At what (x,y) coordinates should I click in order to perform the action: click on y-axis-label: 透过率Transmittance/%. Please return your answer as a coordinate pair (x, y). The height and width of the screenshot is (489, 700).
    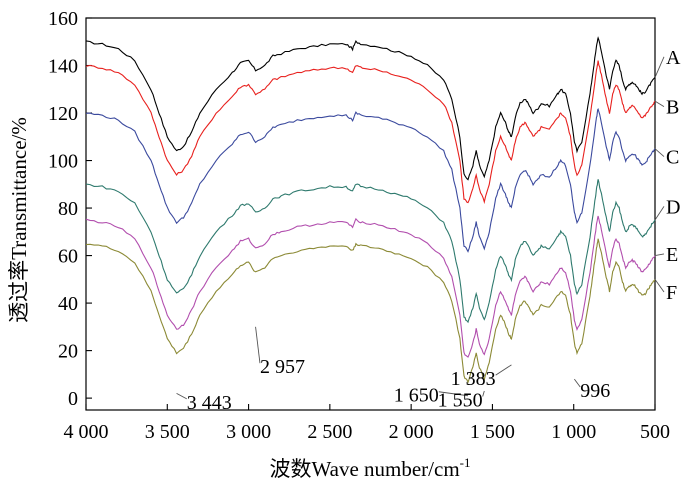
    Looking at the image, I should click on (19, 220).